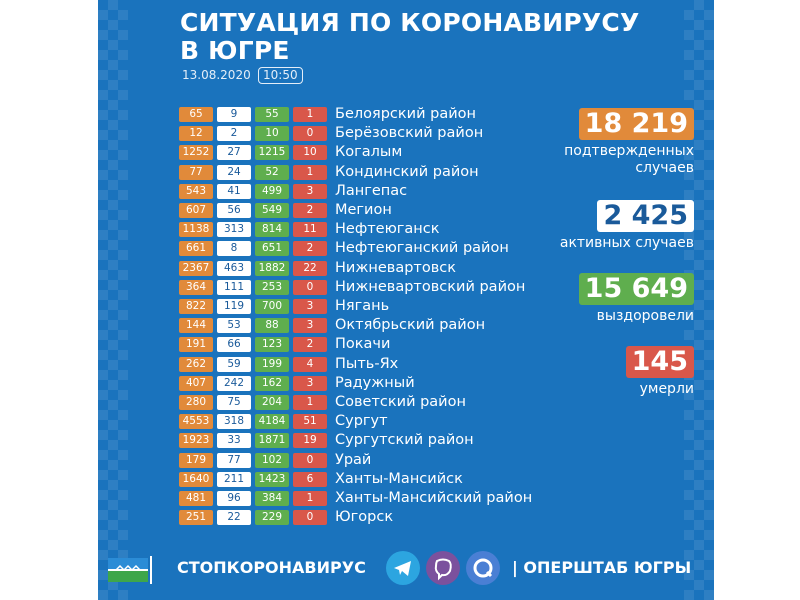  What do you see at coordinates (234, 383) in the screenshot?
I see `active-cell: 242` at bounding box center [234, 383].